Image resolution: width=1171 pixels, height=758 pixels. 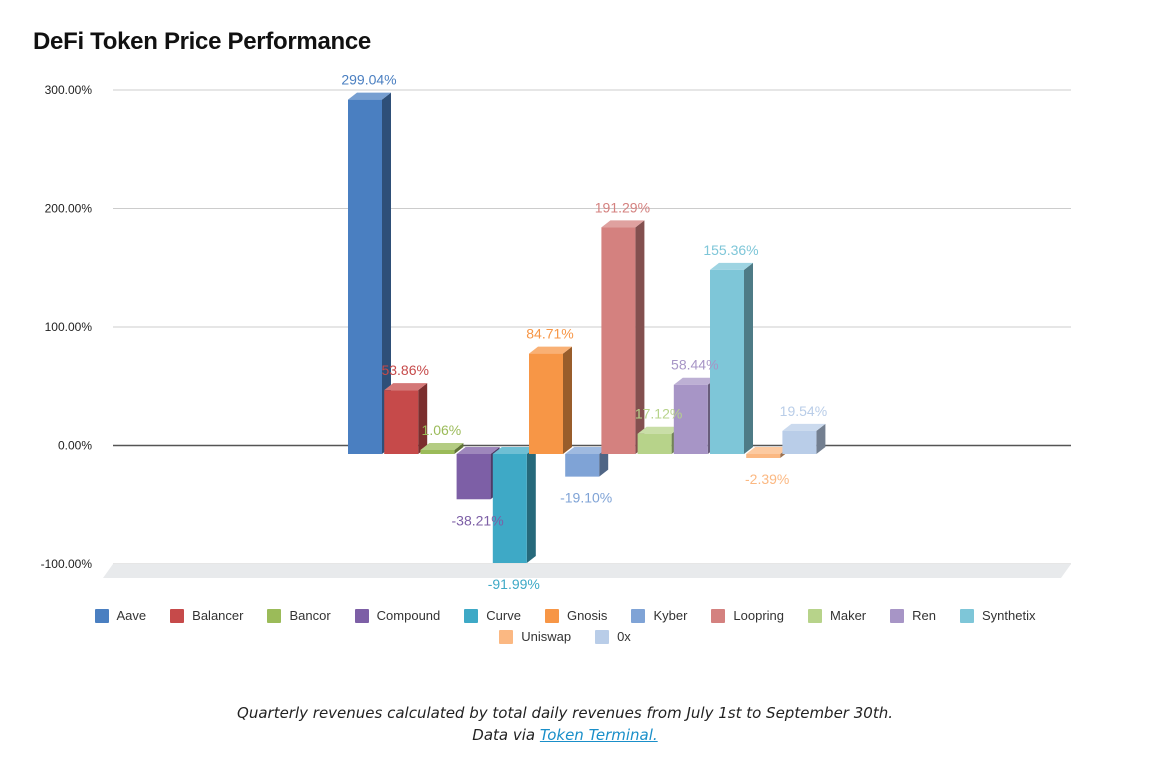 What do you see at coordinates (658, 414) in the screenshot?
I see `data-label-maker: 17.12%` at bounding box center [658, 414].